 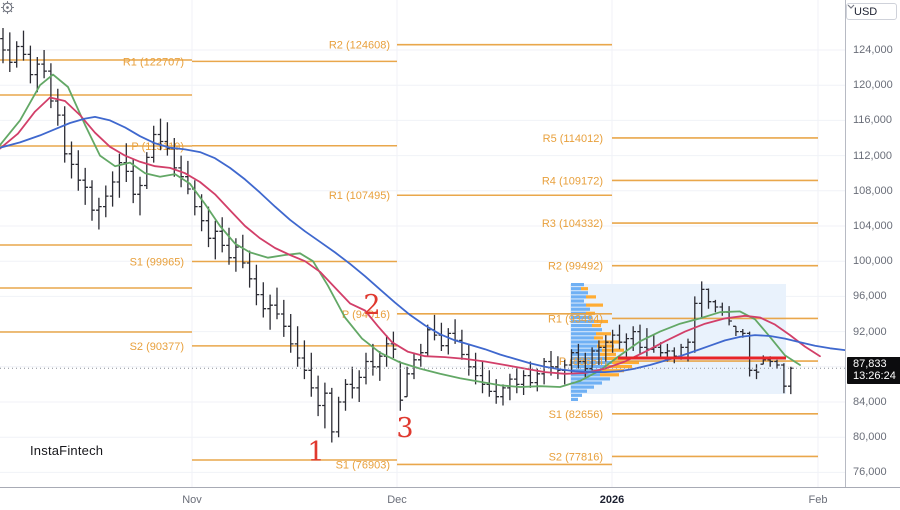 I want to click on price-tick-label: 100,000, so click(x=873, y=261).